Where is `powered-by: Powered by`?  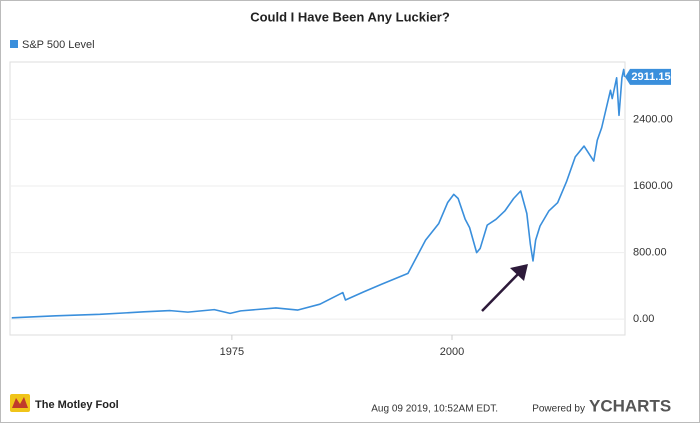
powered-by: Powered by is located at coordinates (558, 409).